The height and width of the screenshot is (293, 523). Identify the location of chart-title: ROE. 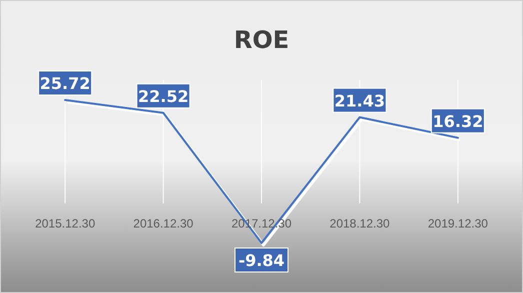
(262, 40).